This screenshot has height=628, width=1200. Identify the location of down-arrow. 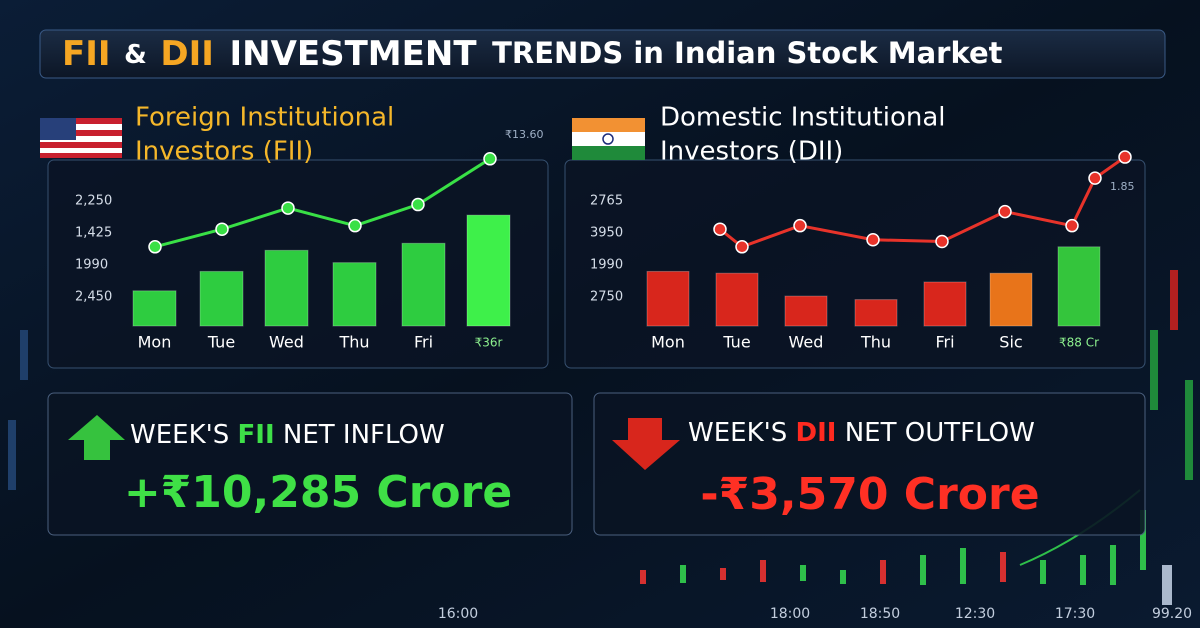
(646, 444).